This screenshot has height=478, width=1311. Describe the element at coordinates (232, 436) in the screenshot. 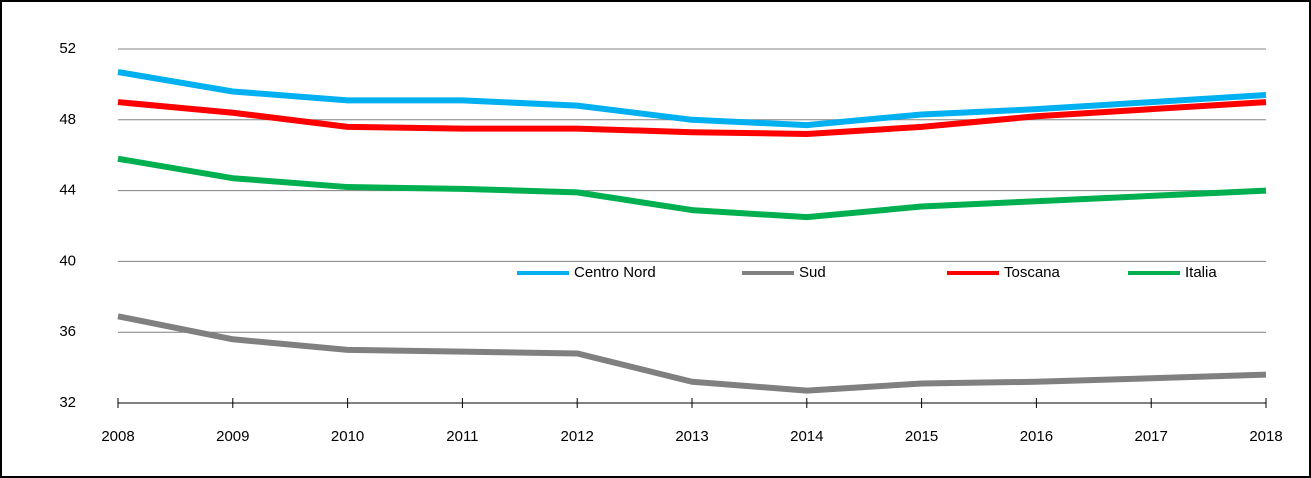

I see `x-tick-label: 2009` at that location.